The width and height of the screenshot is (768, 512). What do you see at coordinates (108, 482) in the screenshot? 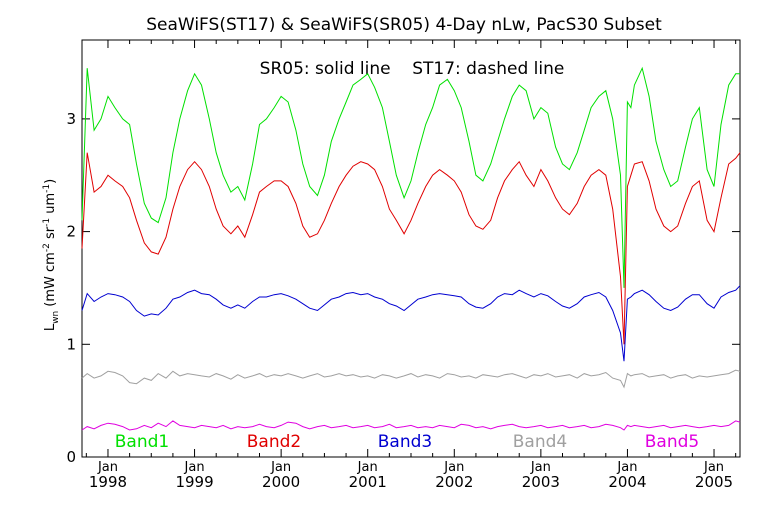
I see `x-tick-year: 1998` at bounding box center [108, 482].